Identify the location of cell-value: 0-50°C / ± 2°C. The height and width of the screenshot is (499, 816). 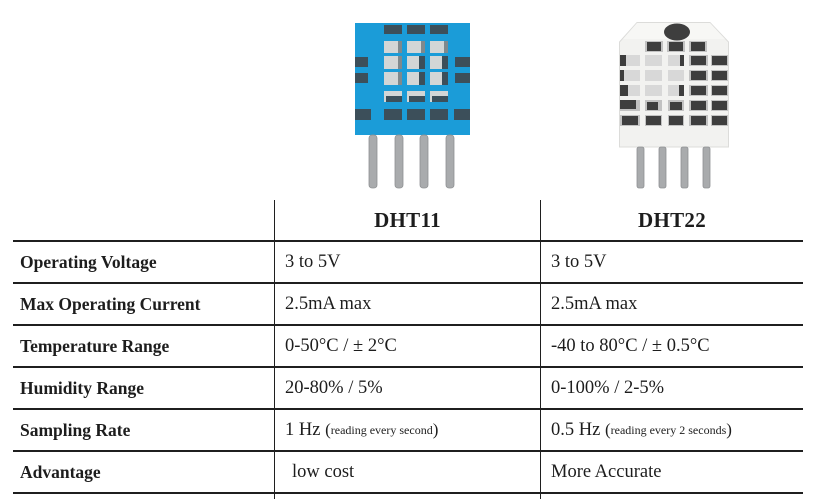
(341, 345).